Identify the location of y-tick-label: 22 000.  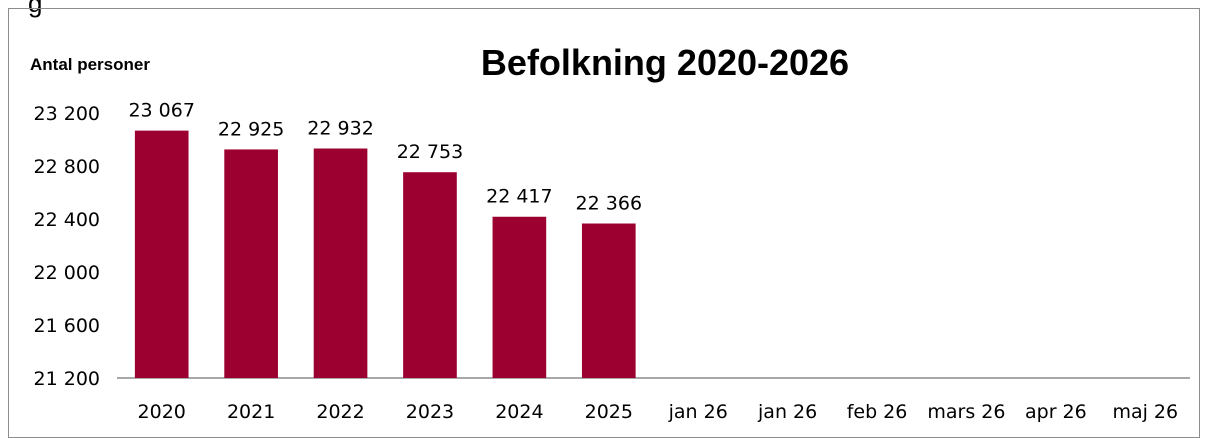
(67, 273).